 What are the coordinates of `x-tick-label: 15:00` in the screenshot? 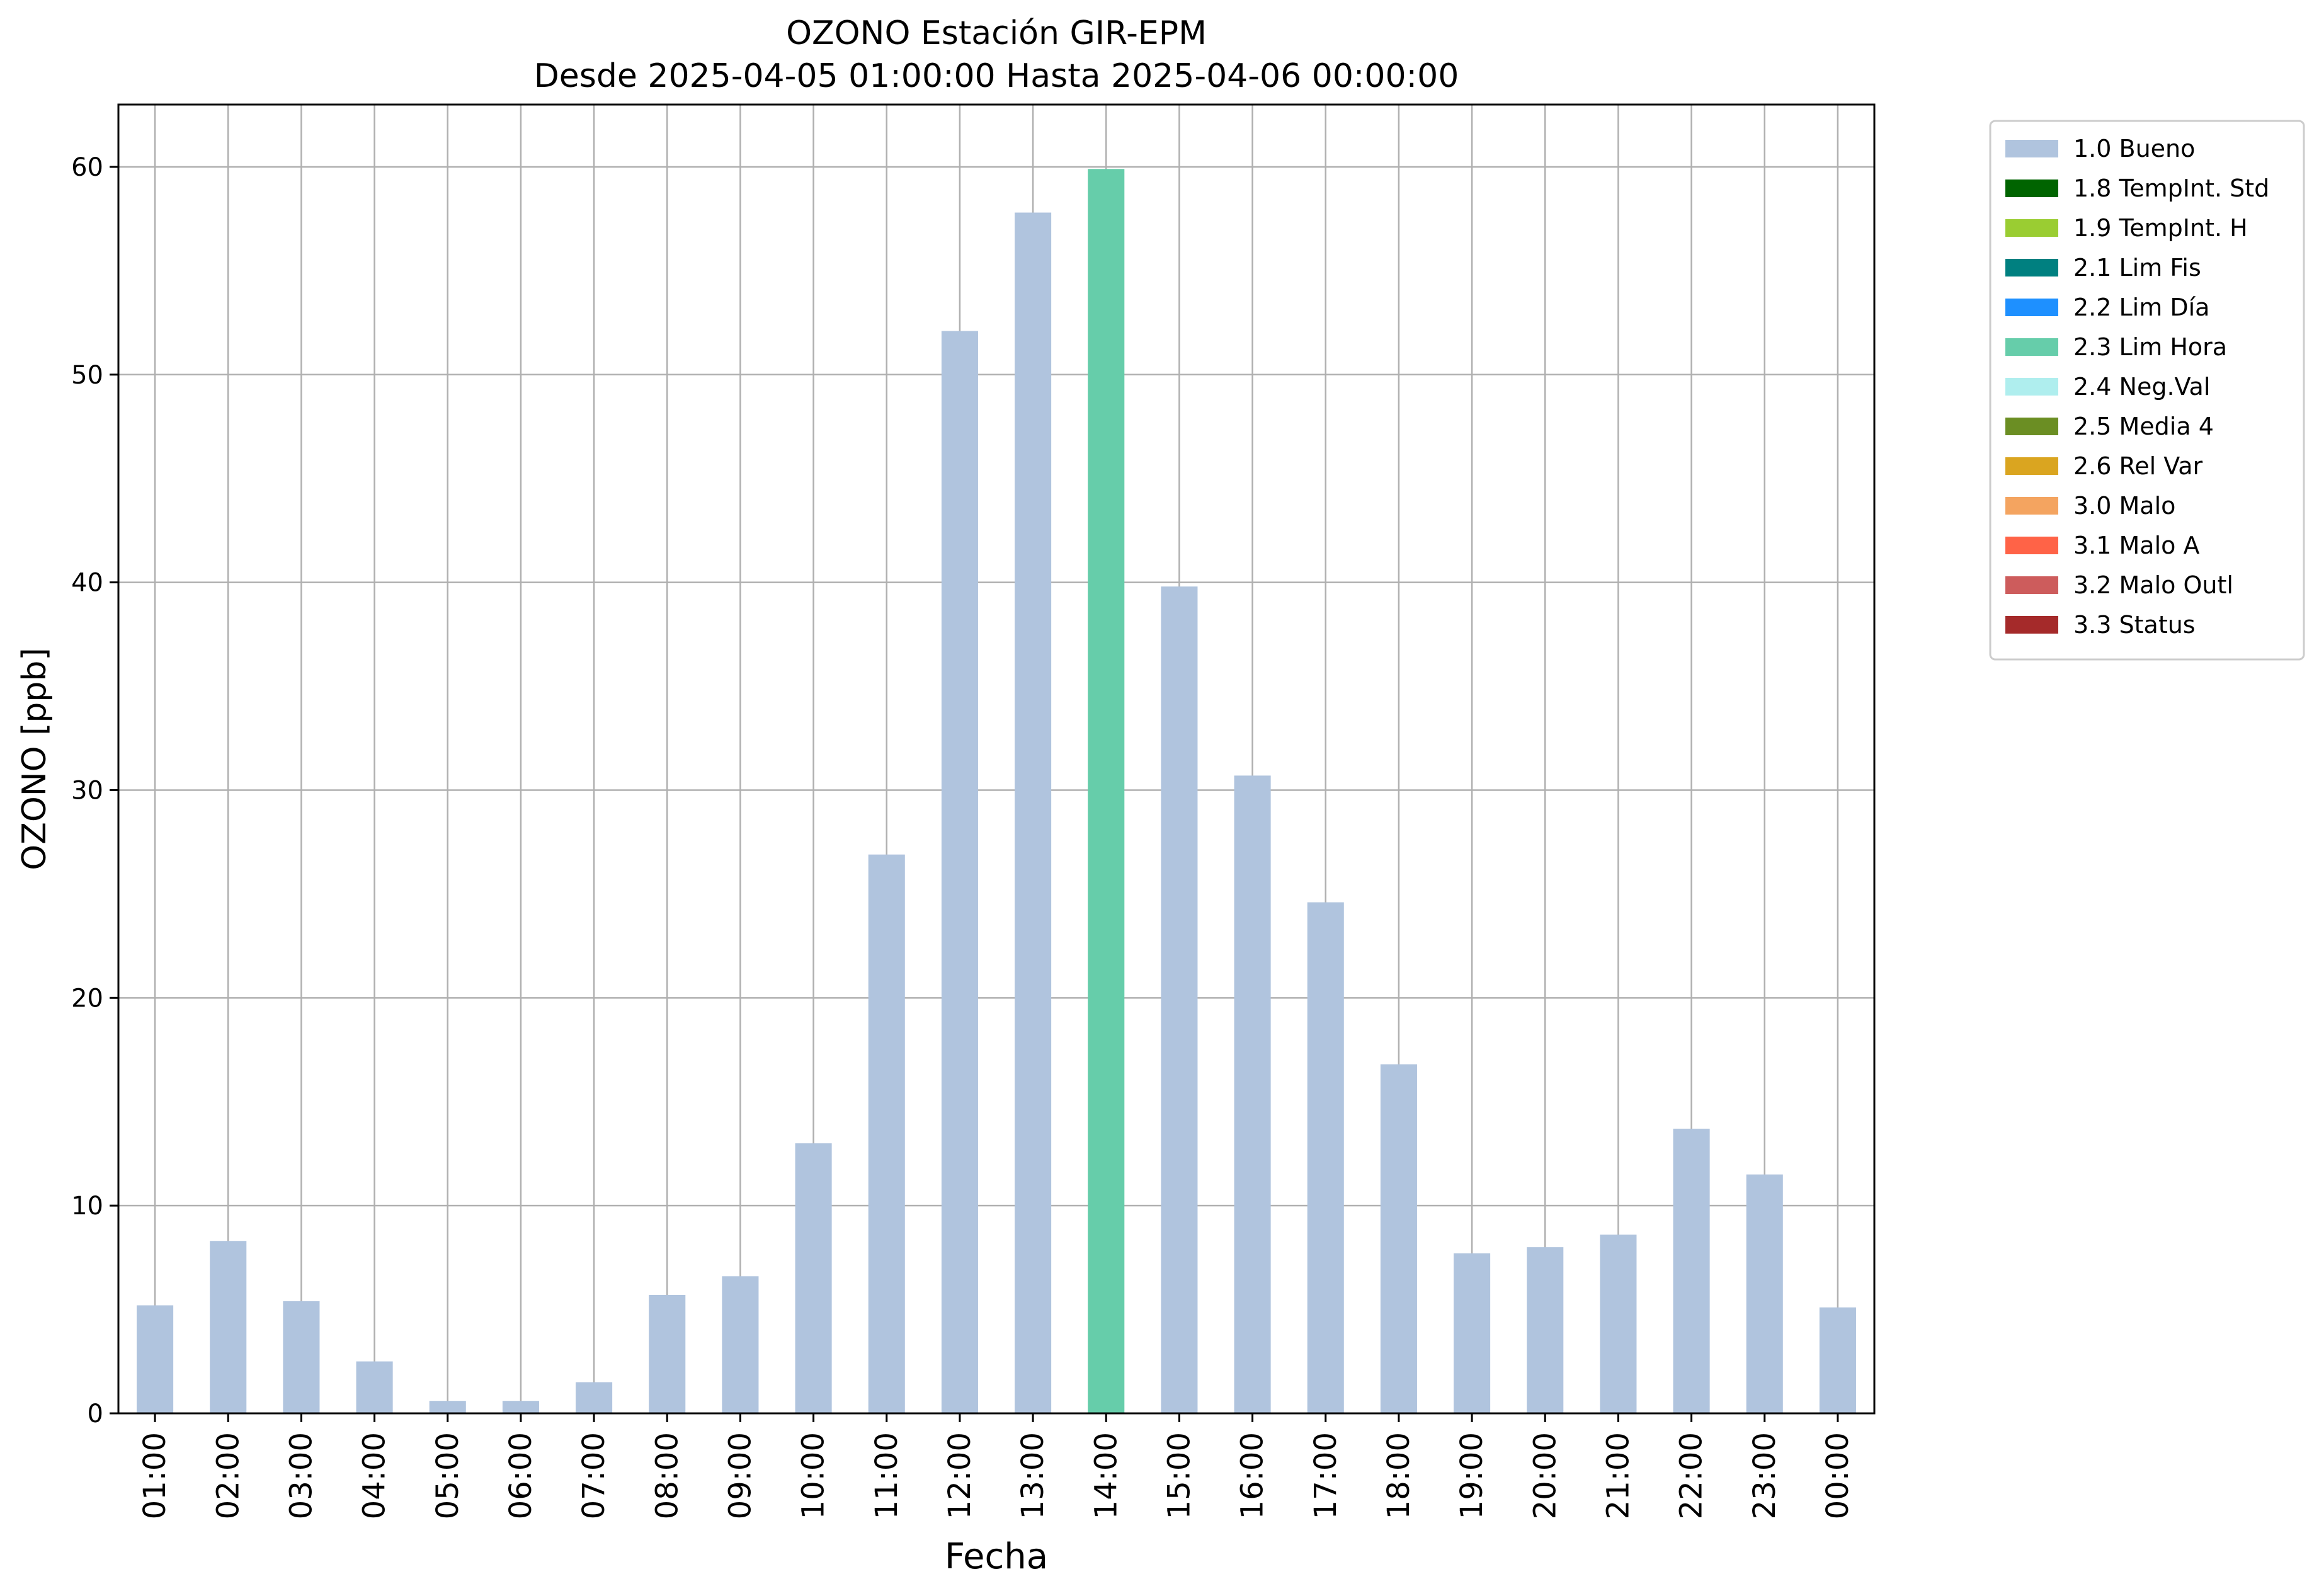 It's located at (1179, 1475).